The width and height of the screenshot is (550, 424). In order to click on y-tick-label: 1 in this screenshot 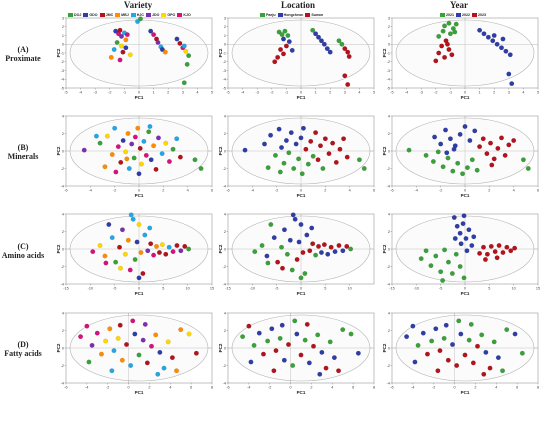, I will do `click(389, 36)`.